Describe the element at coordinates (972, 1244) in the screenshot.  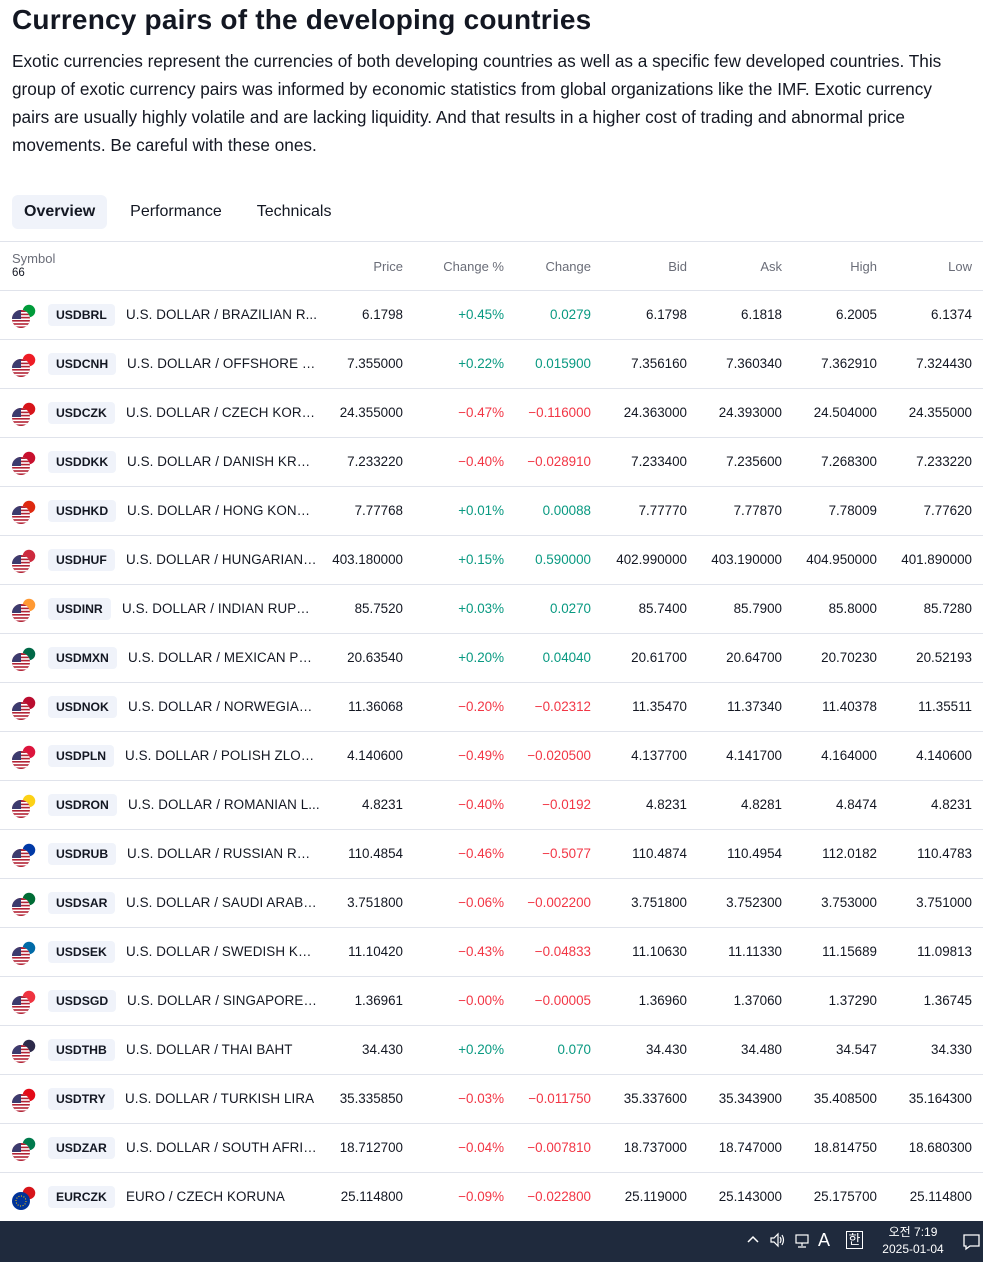
I see `notification-icon` at that location.